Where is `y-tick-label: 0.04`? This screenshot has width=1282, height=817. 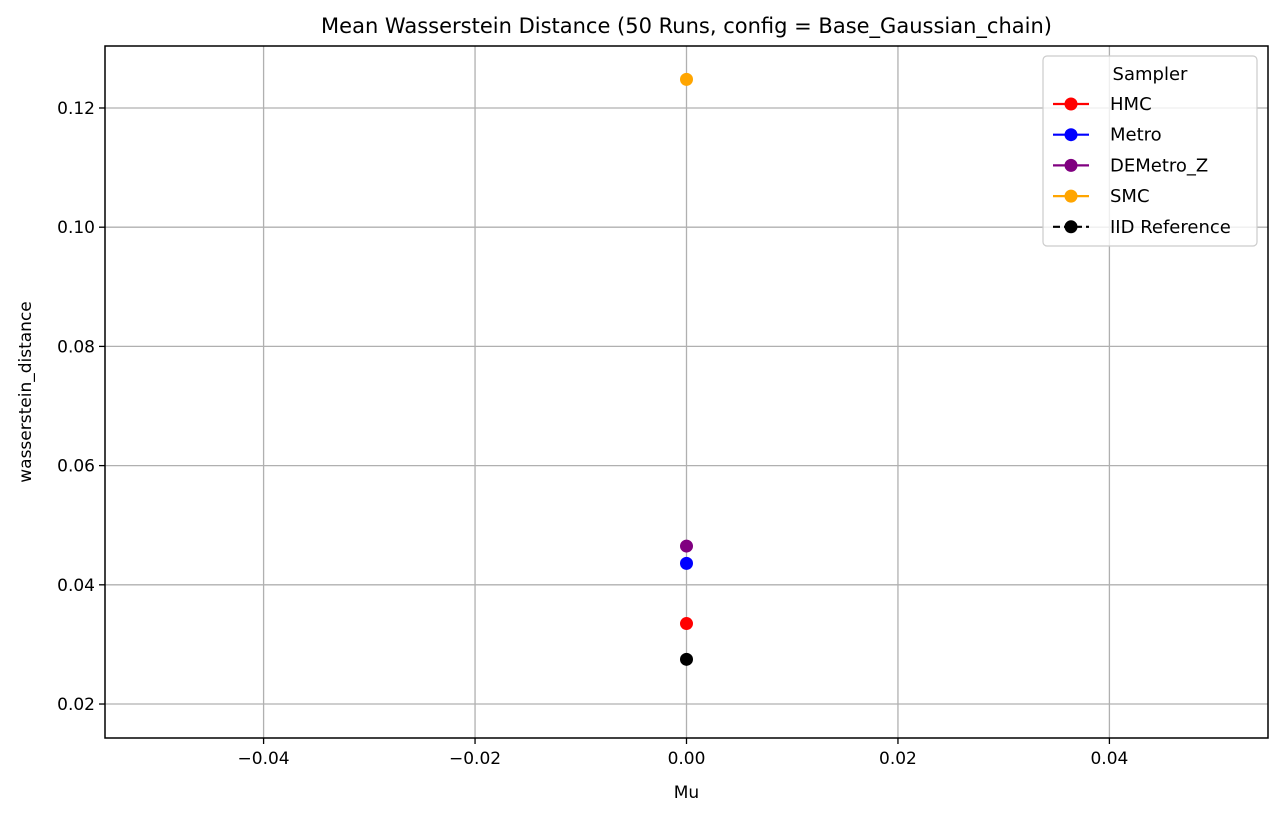
y-tick-label: 0.04 is located at coordinates (76, 586).